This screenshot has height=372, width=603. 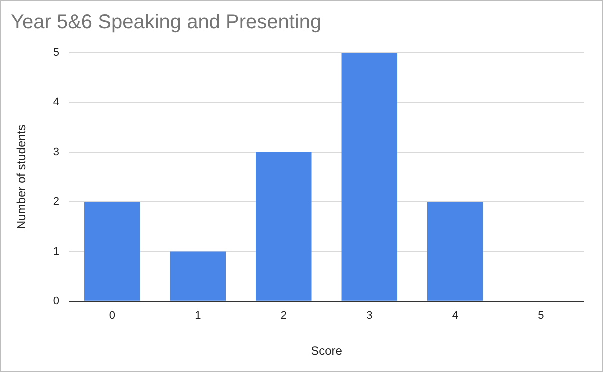 I want to click on y-tick-label: 0, so click(x=56, y=301).